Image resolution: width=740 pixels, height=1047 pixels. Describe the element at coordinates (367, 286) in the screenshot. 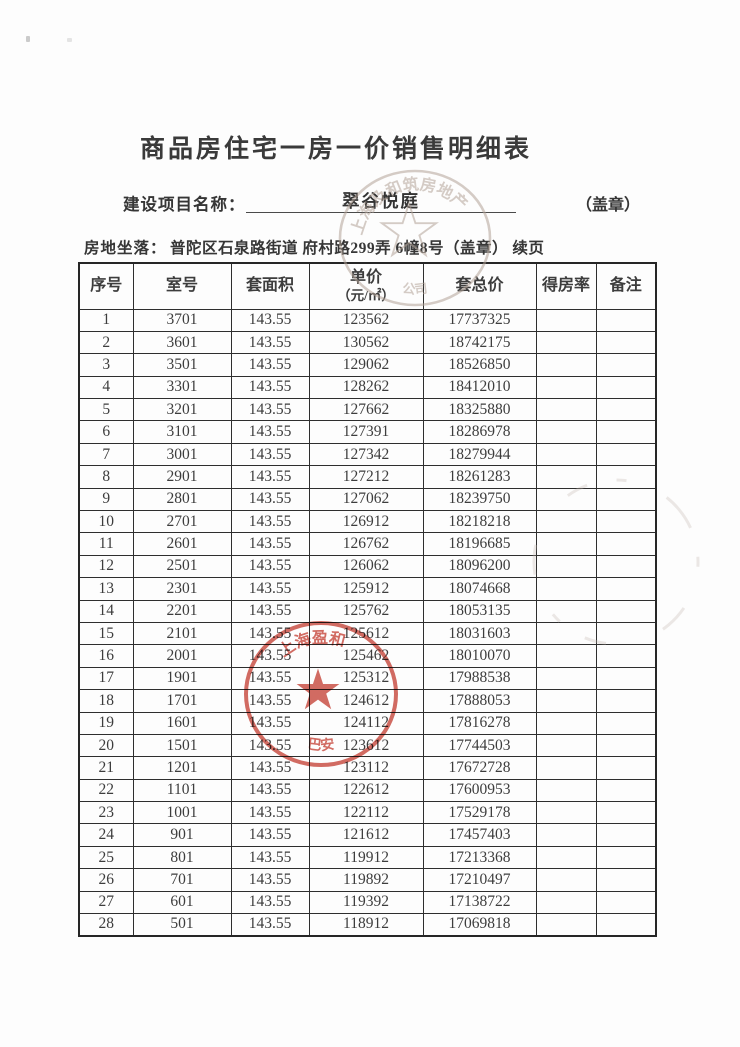

I see `price-table-header: 序号 室号 套面积 单价 （元/㎡） 套总价 得房率 备注` at that location.